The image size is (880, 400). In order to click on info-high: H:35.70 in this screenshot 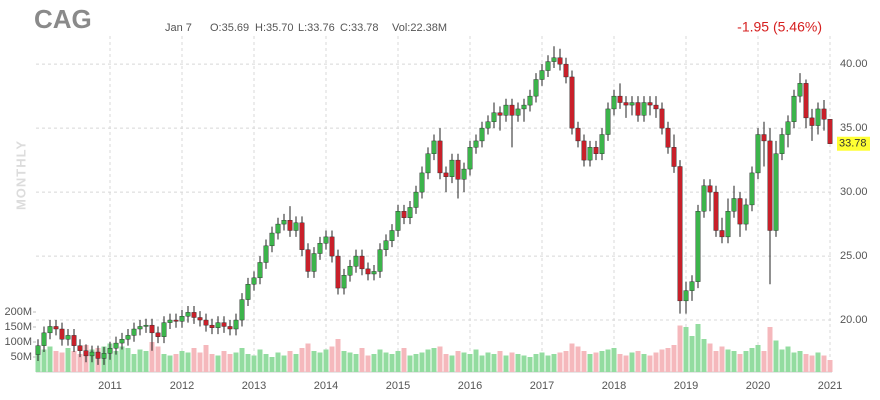, I will do `click(274, 28)`.